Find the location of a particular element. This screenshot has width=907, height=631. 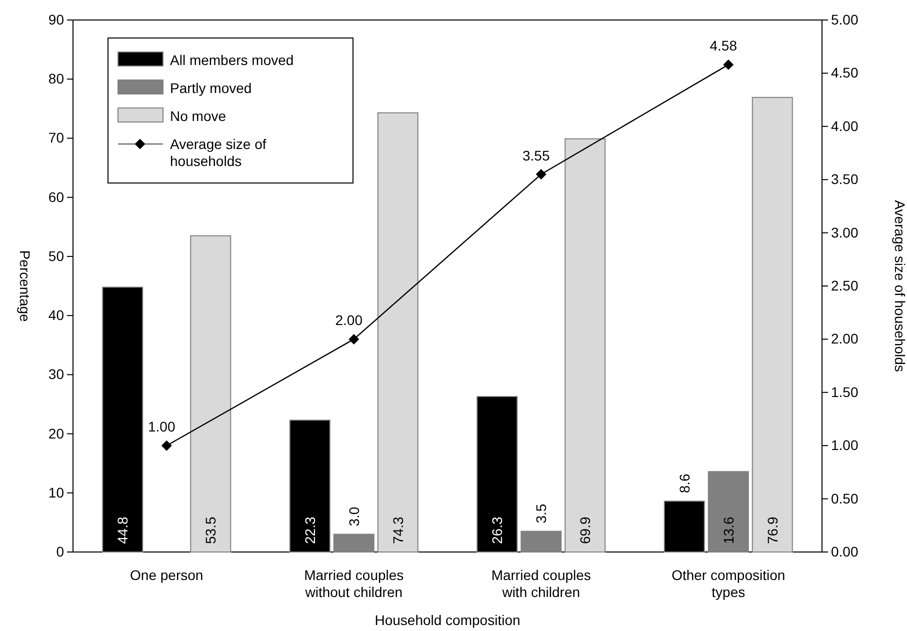

data-label: 2.00 is located at coordinates (349, 320).